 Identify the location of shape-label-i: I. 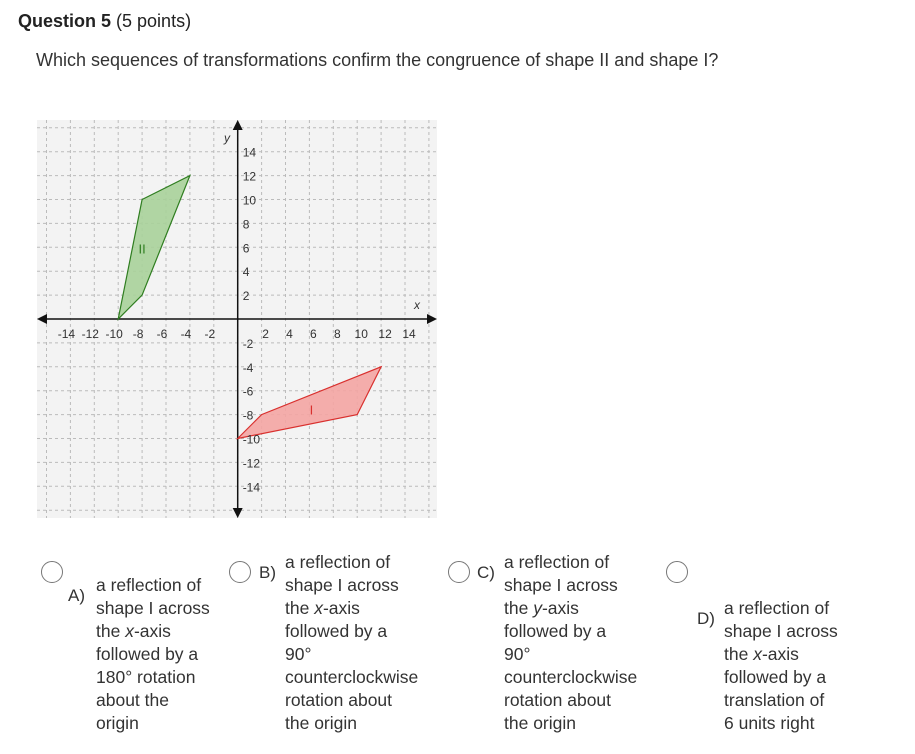
(312, 410).